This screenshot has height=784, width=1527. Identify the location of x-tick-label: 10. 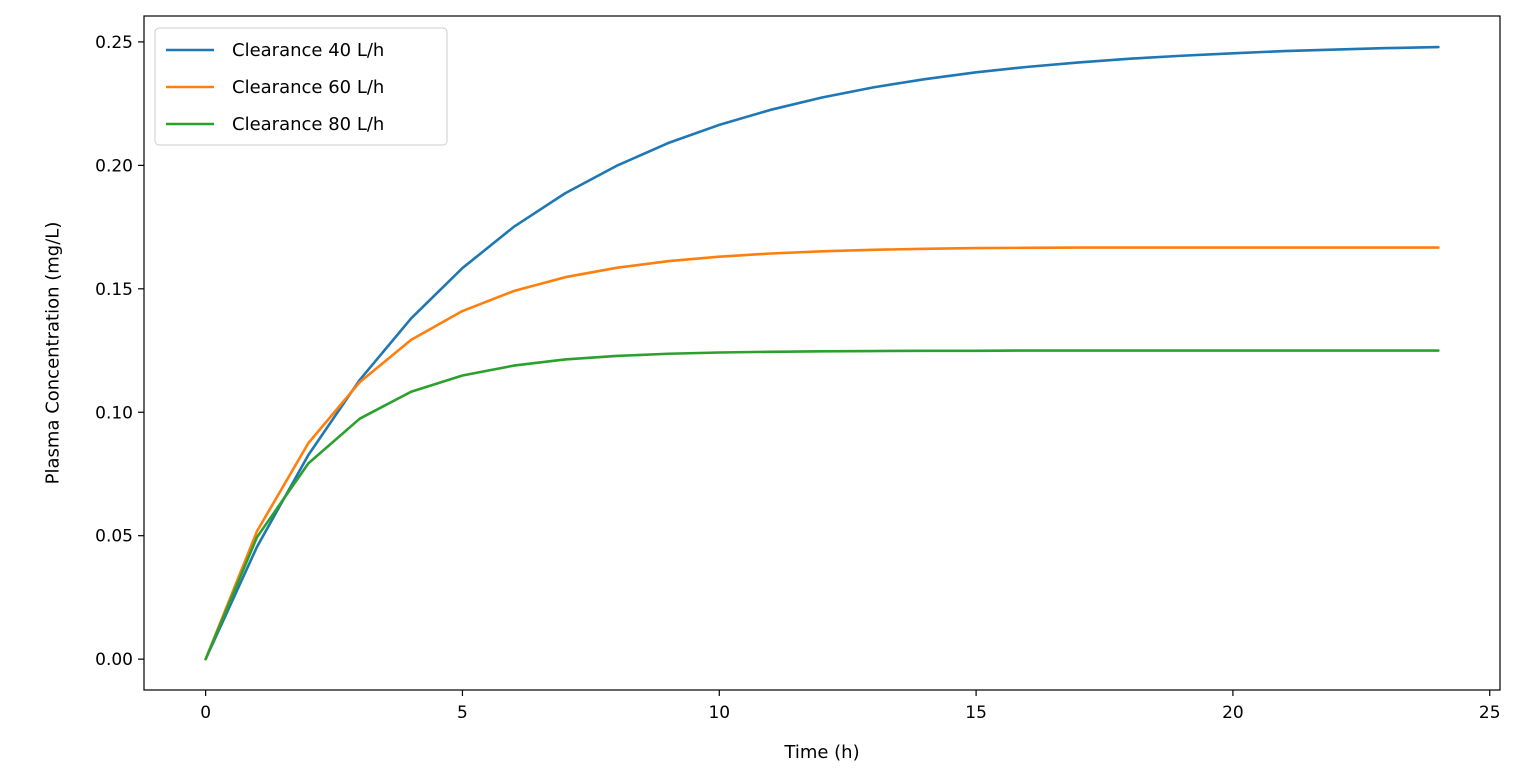
(719, 713).